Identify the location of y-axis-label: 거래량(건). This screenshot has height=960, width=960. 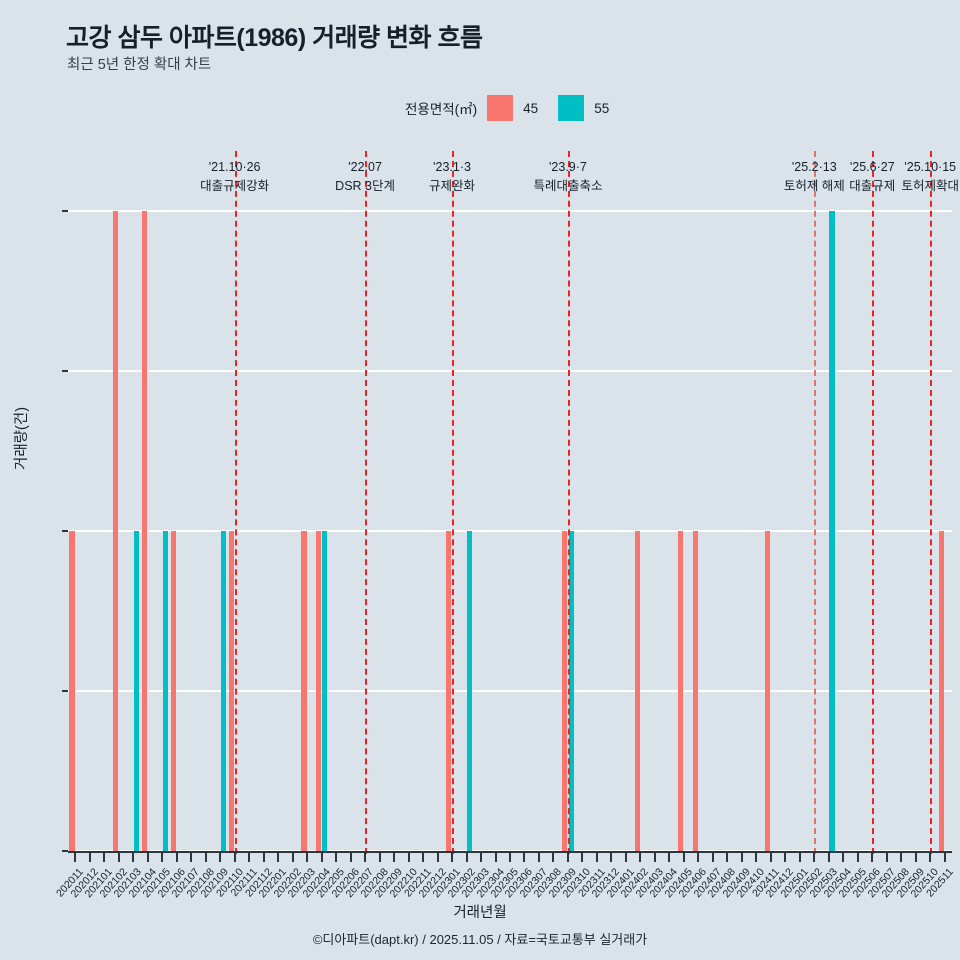
(22, 438).